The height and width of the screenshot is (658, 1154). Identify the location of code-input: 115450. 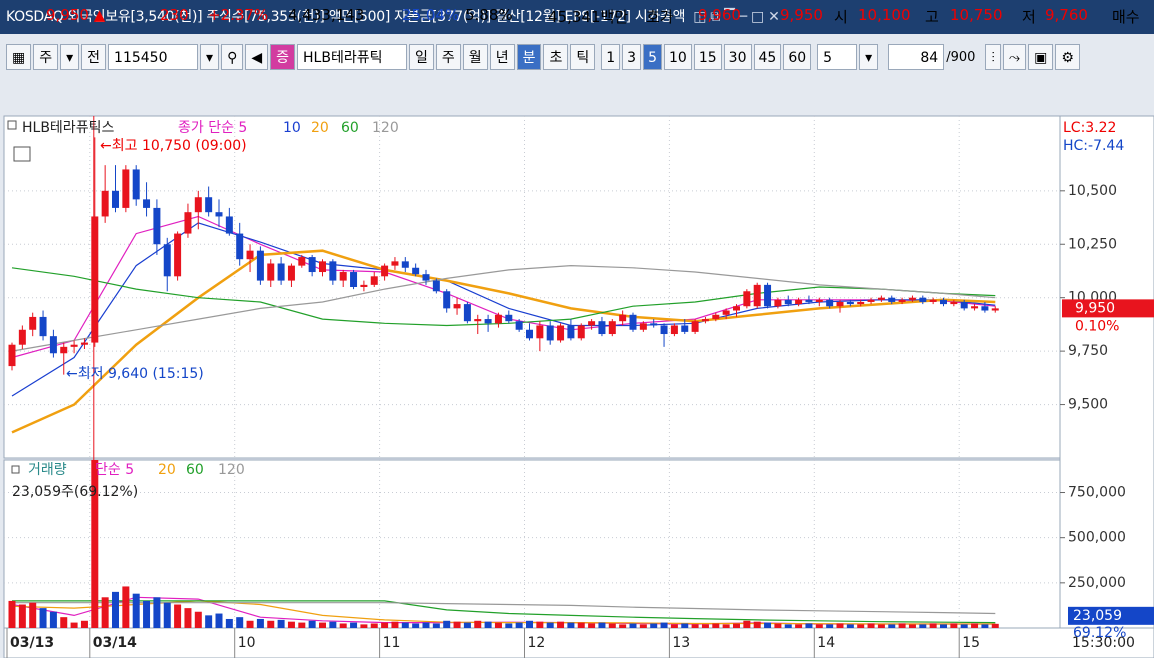
(153, 57).